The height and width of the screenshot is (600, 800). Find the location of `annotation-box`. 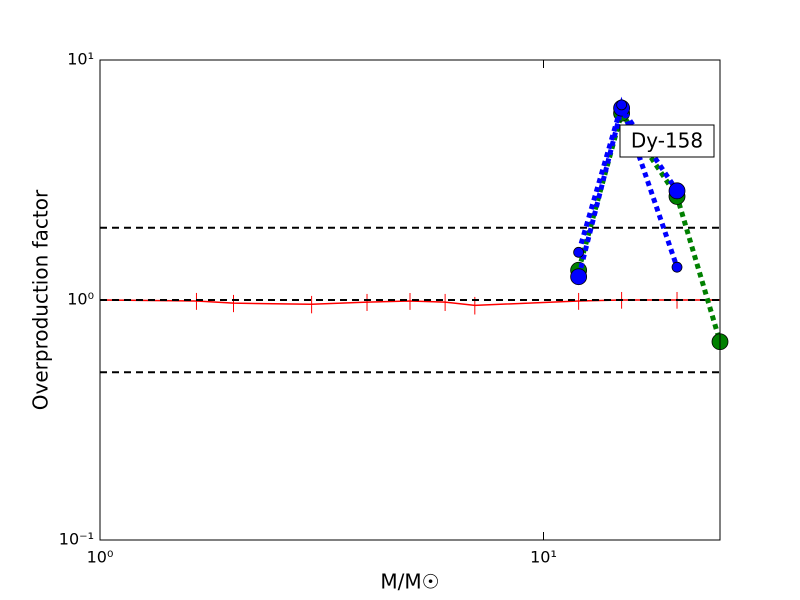

annotation-box is located at coordinates (667, 141).